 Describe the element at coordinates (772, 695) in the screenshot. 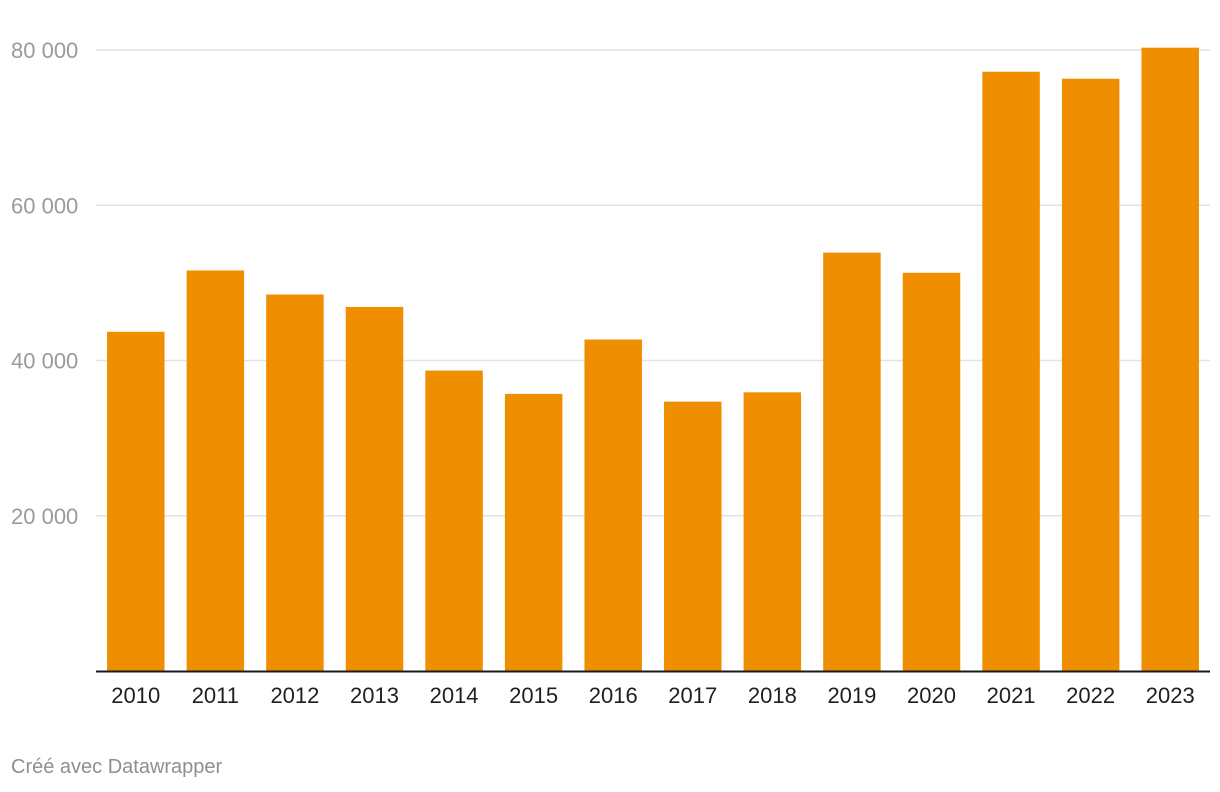

I see `x-tick-label: 2018` at that location.